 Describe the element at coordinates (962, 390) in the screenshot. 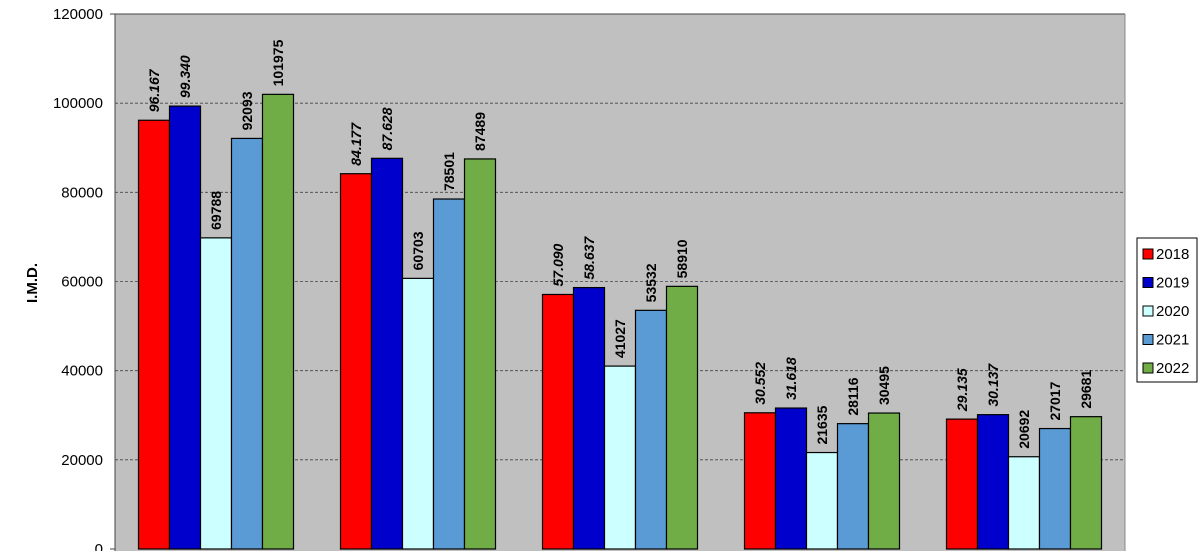

I see `data-label: 29.135` at that location.